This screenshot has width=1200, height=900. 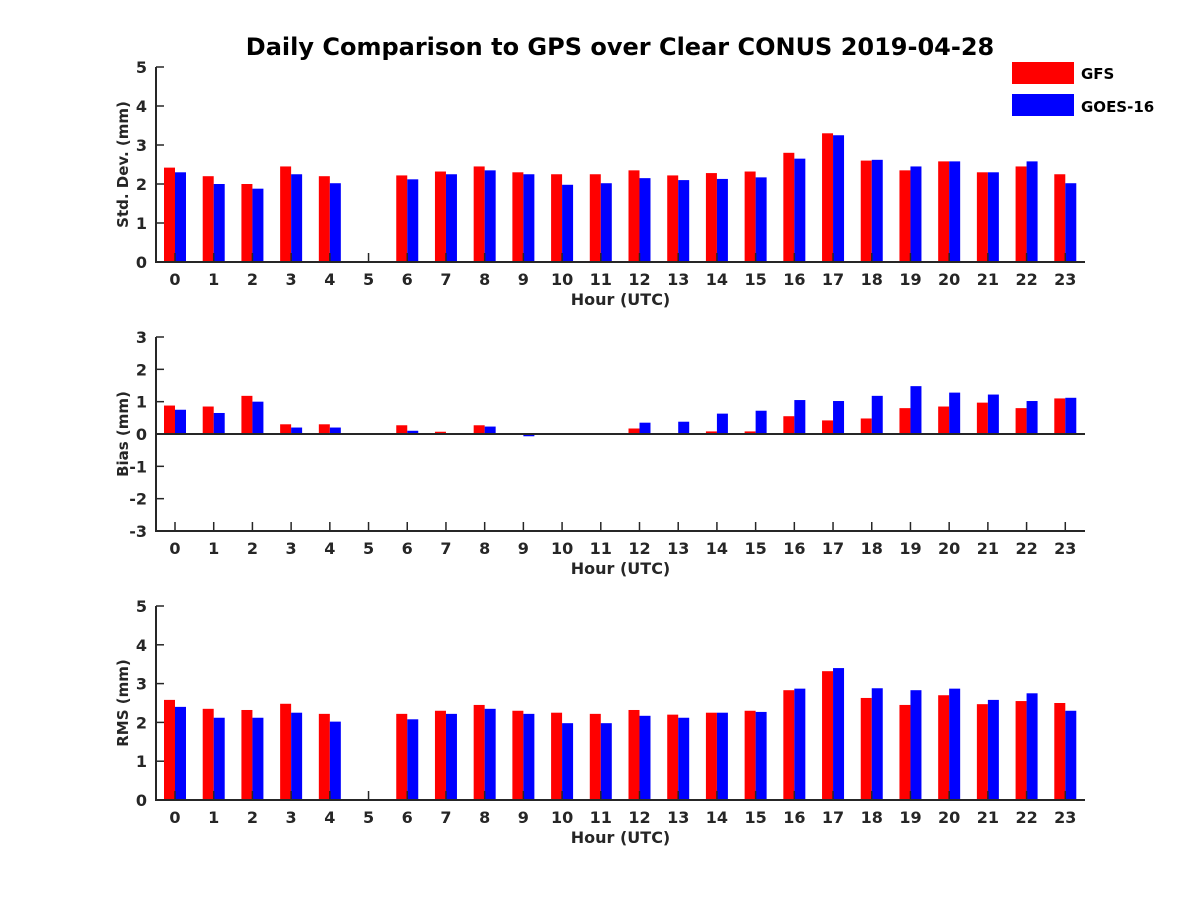 What do you see at coordinates (141, 184) in the screenshot?
I see `std-dev-ytick-label: 2` at bounding box center [141, 184].